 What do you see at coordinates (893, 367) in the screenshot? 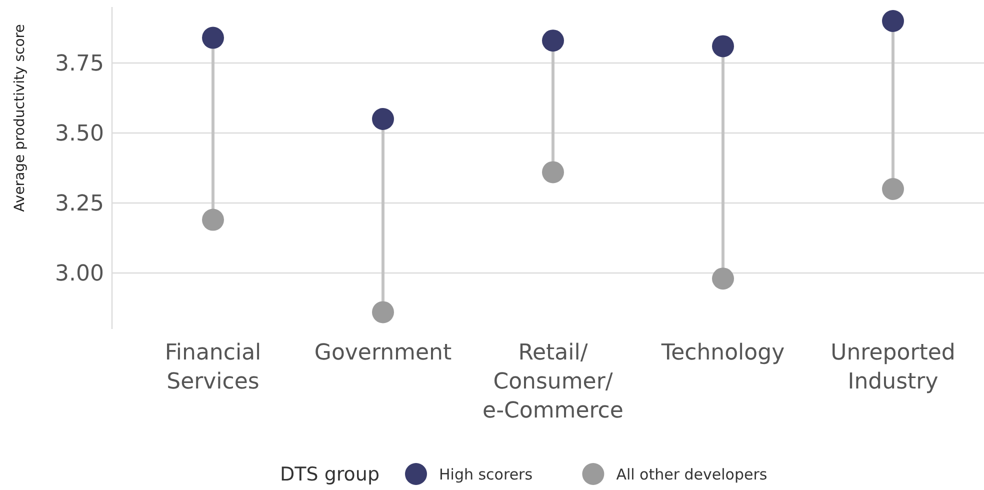
I see `x-tick-label: Unreported Industry` at bounding box center [893, 367].